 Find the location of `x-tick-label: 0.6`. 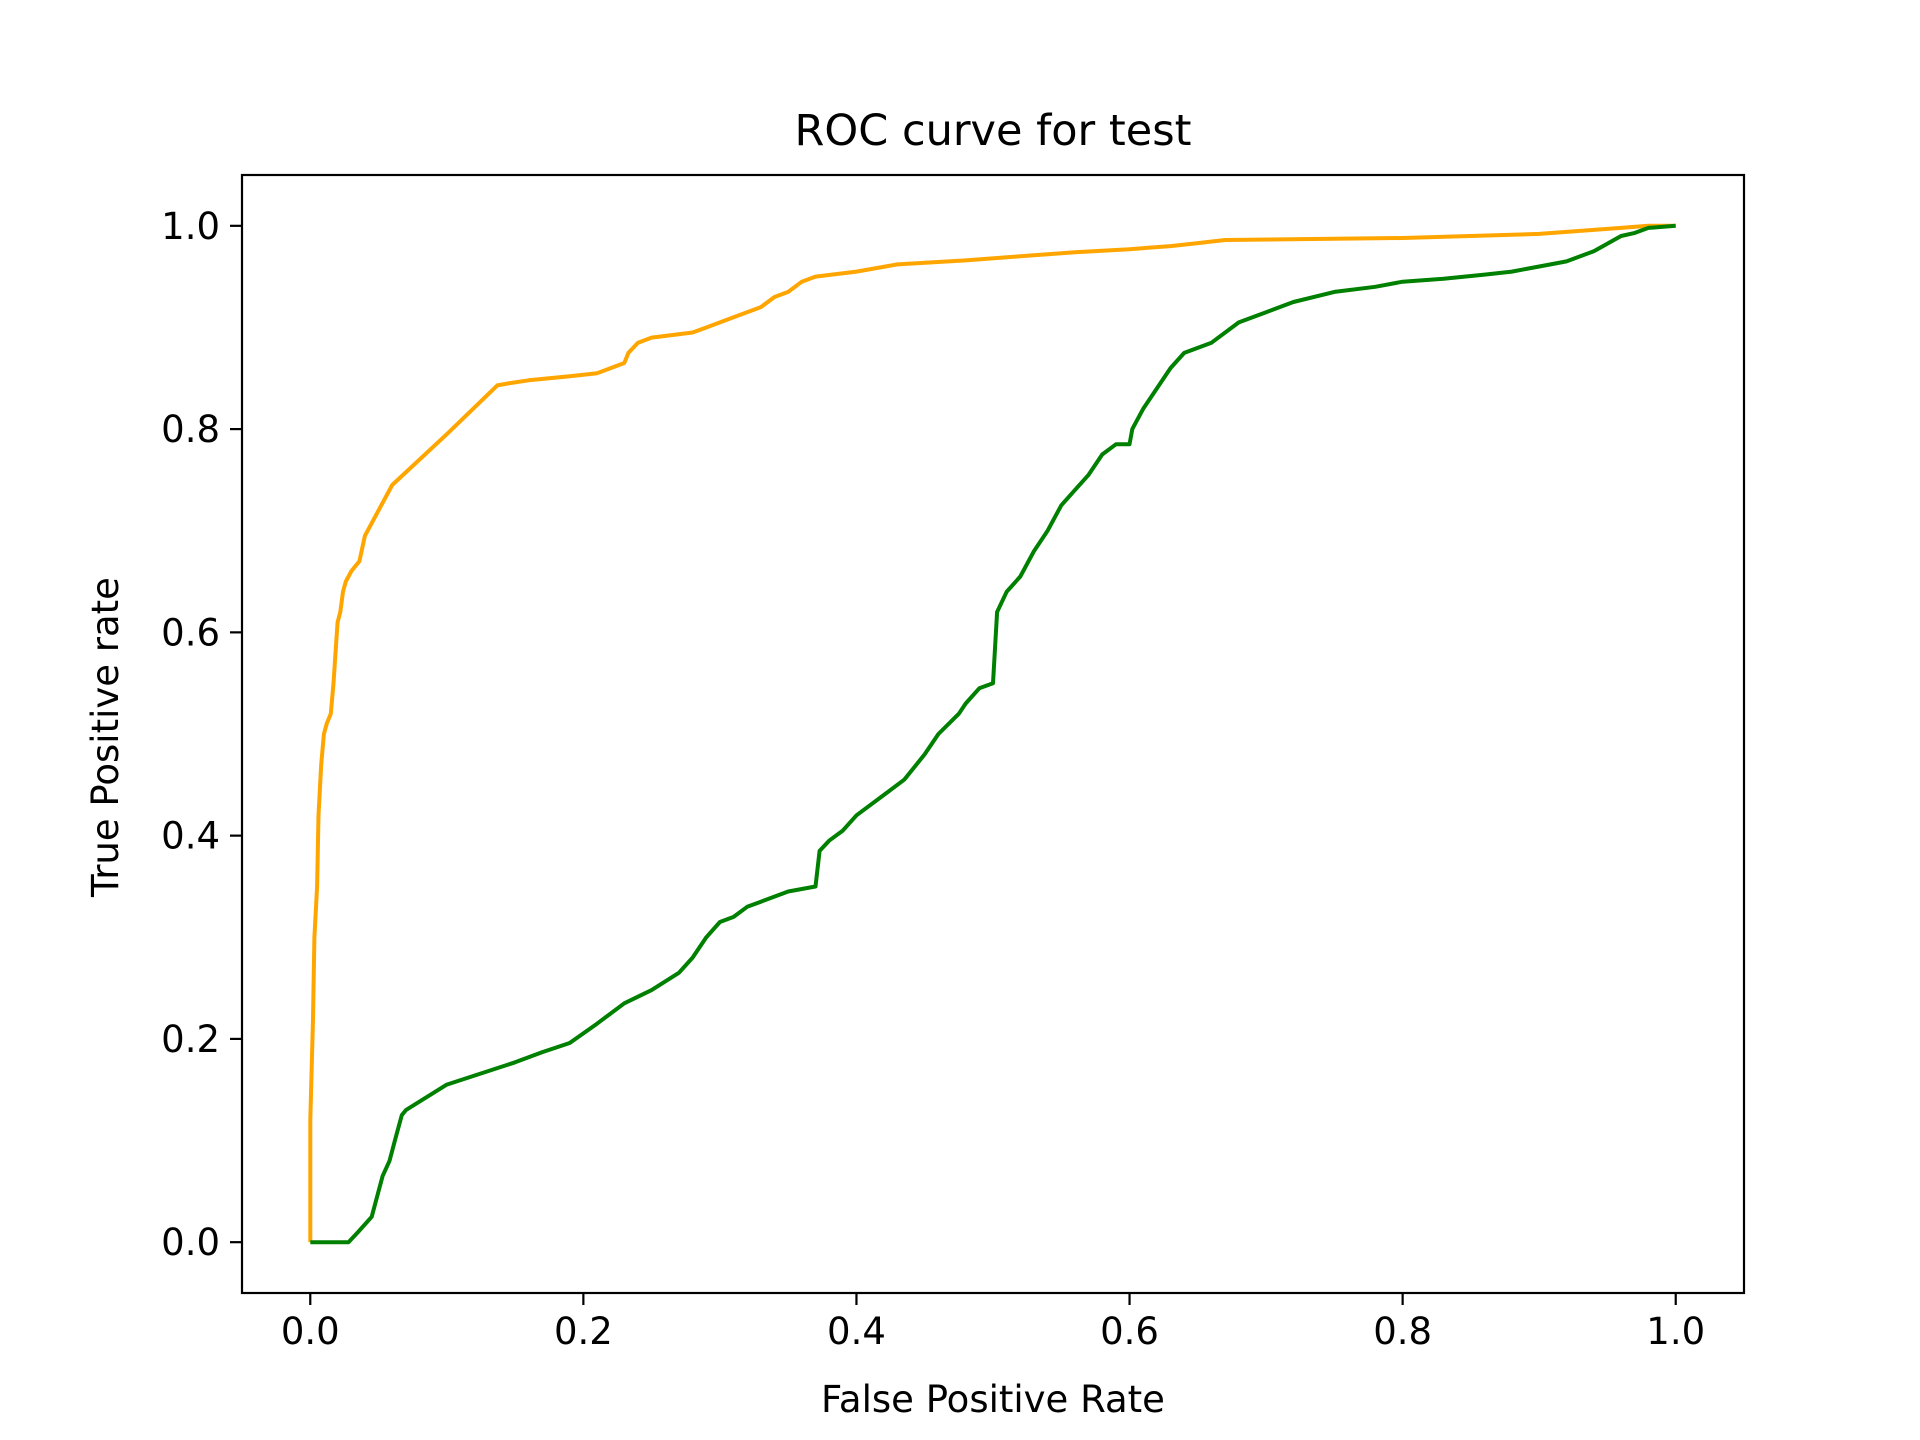

x-tick-label: 0.6 is located at coordinates (1129, 1331).